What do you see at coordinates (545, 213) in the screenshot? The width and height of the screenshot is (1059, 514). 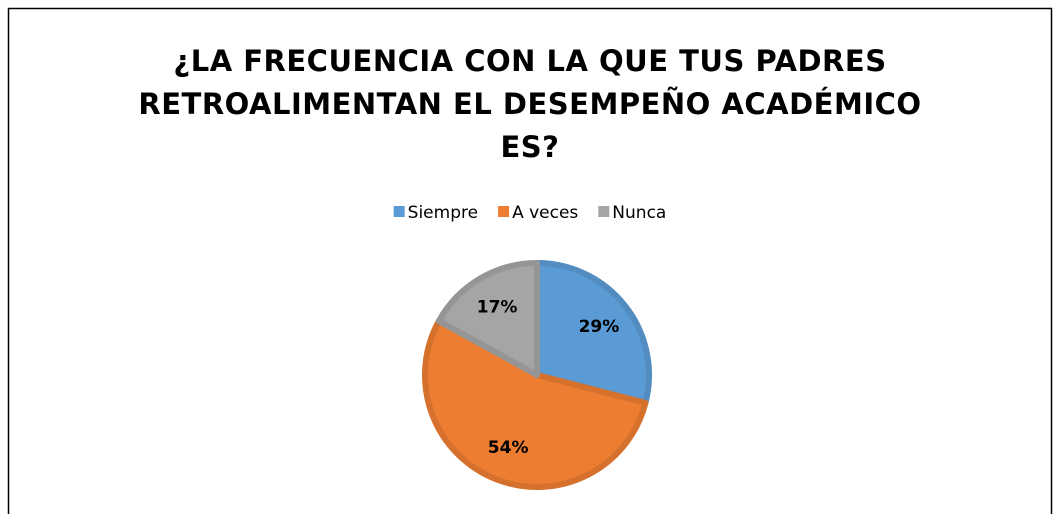 I see `legend-label: A veces` at bounding box center [545, 213].